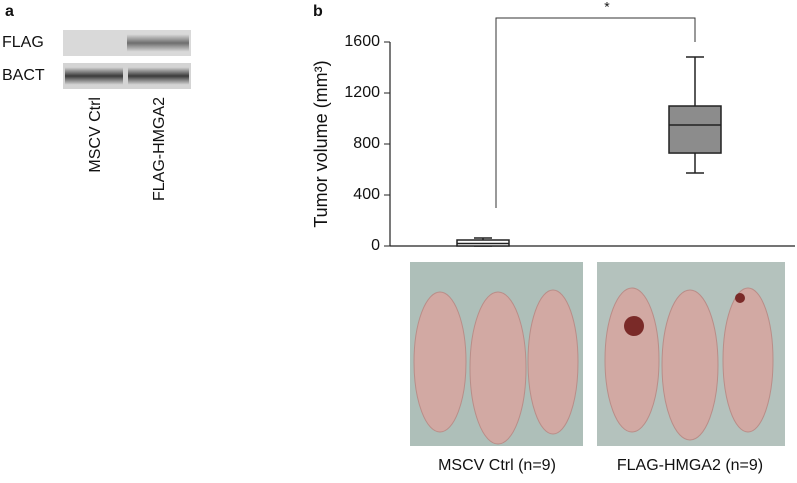 This screenshot has width=797, height=483. I want to click on y-tick-label: 1200, so click(362, 92).